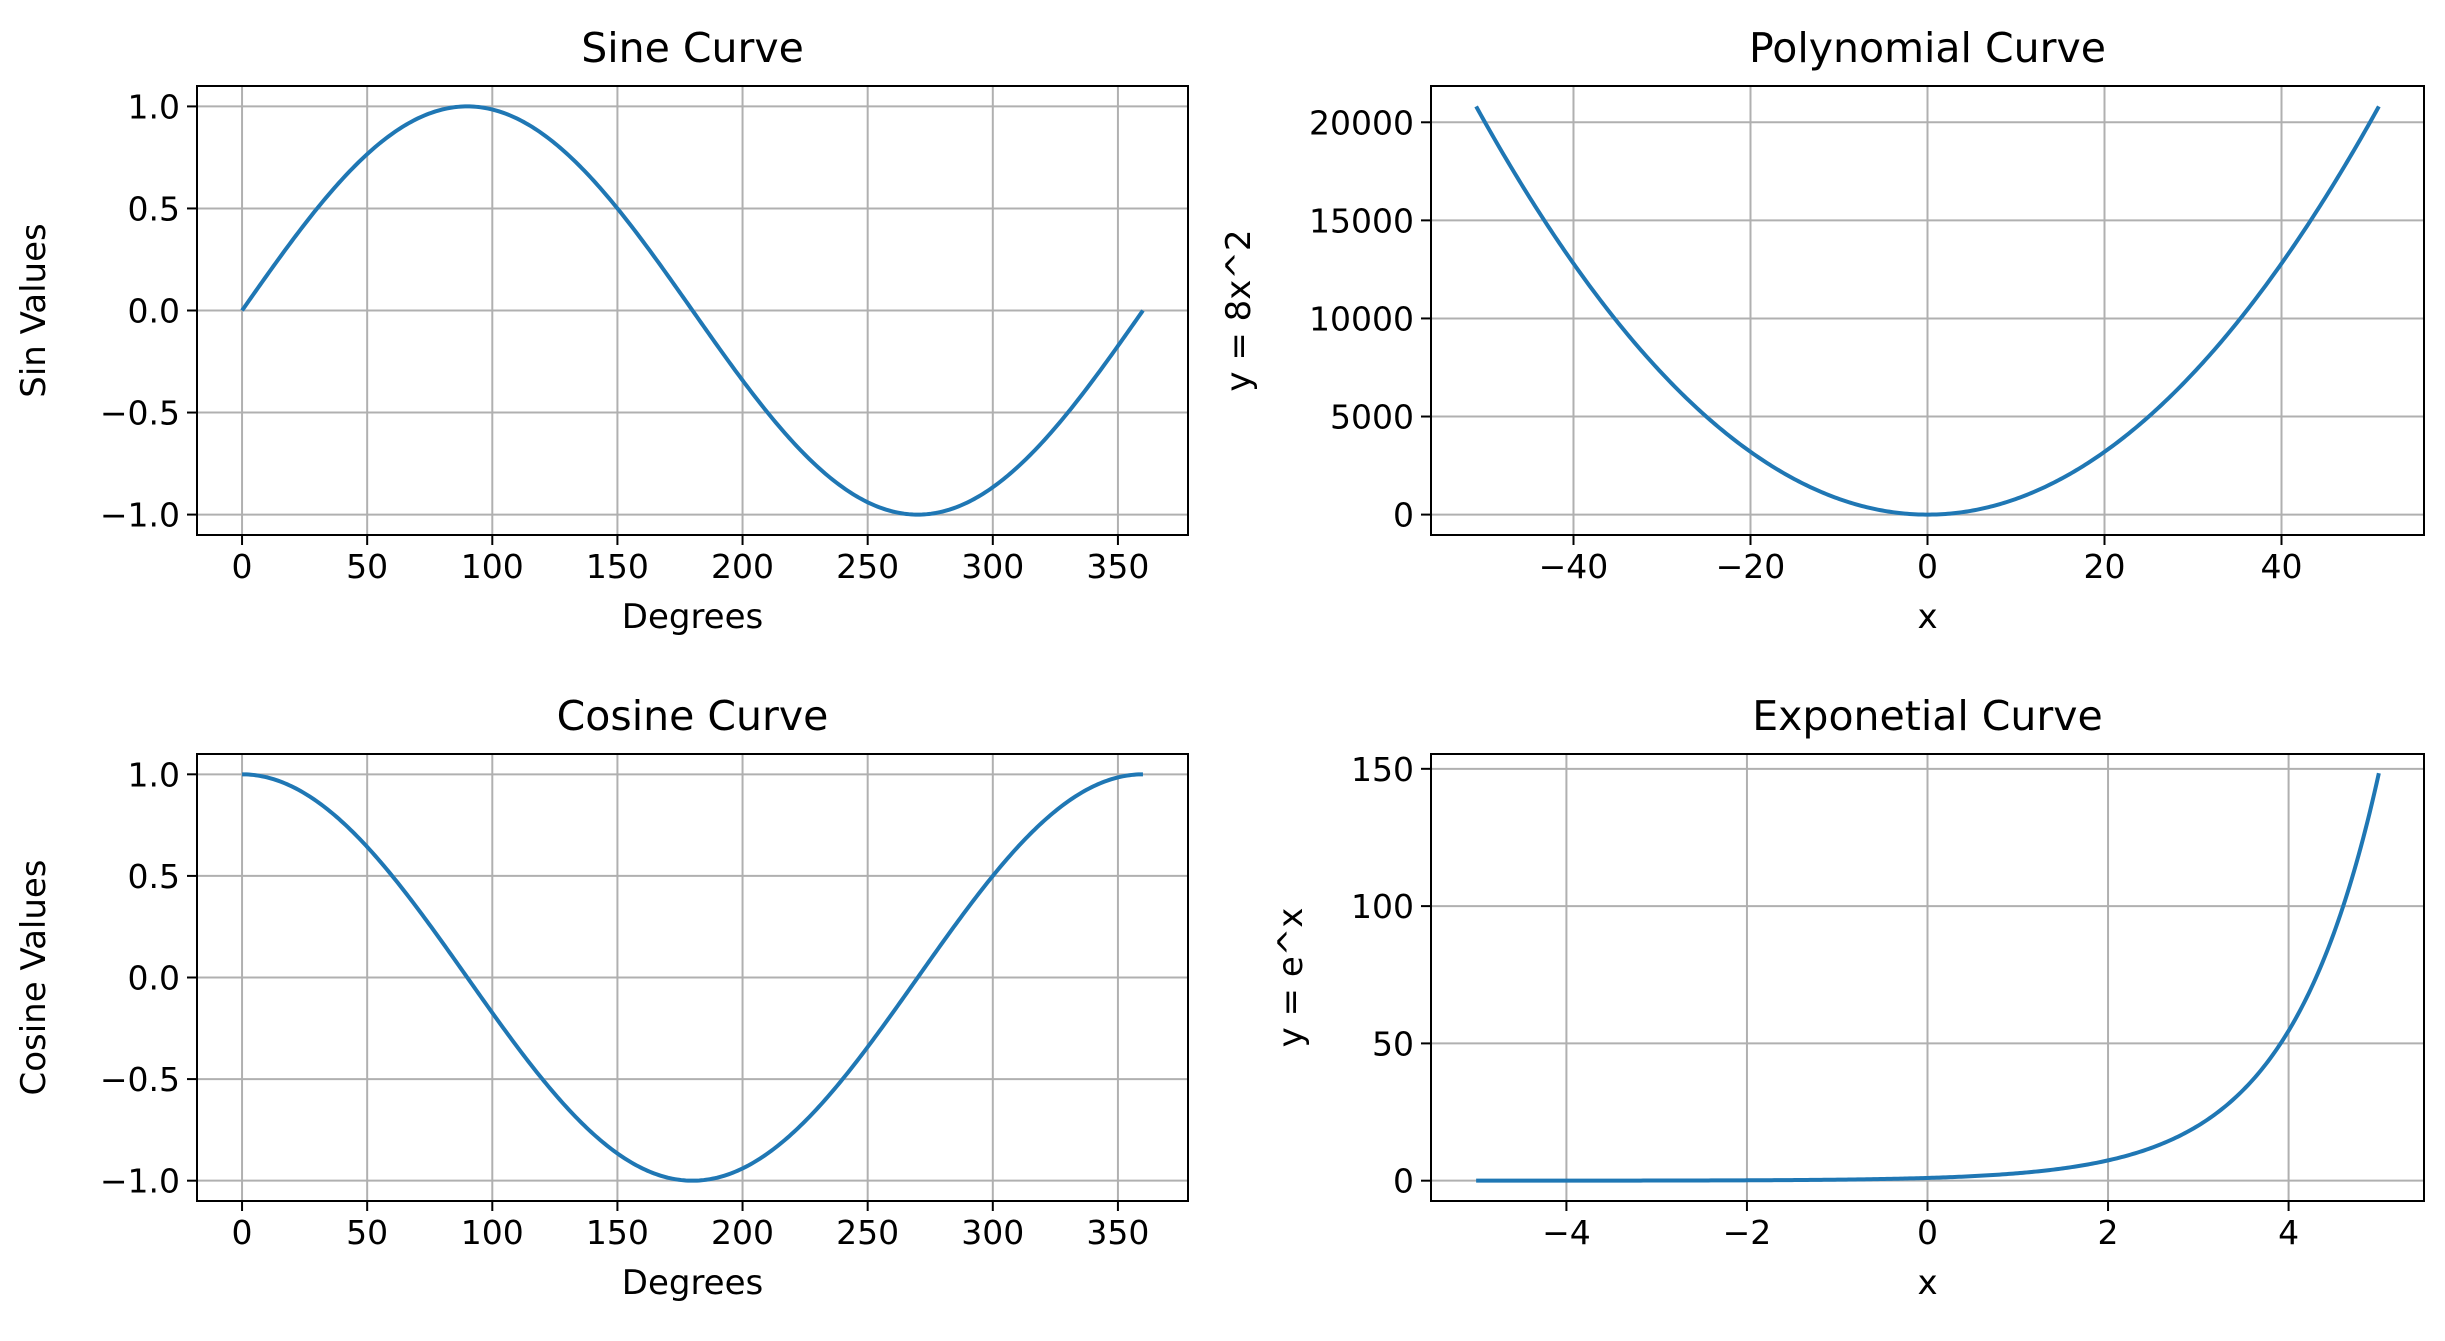 The height and width of the screenshot is (1341, 2445). What do you see at coordinates (1566, 1232) in the screenshot?
I see `x-tick-label: −4` at bounding box center [1566, 1232].